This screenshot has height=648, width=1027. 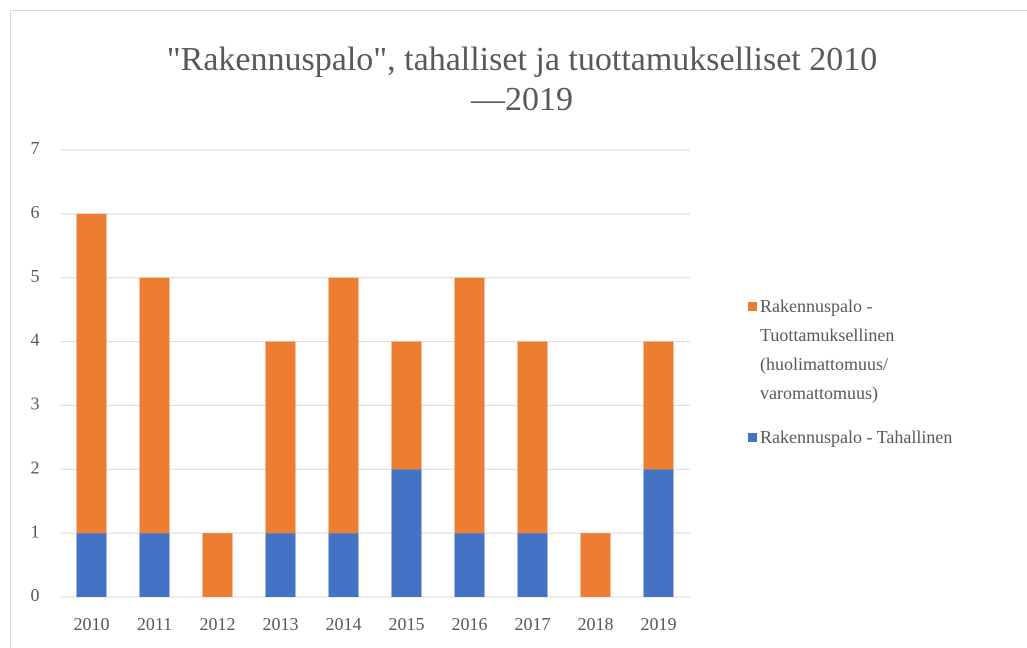 What do you see at coordinates (344, 624) in the screenshot?
I see `x-tick-label: 2014` at bounding box center [344, 624].